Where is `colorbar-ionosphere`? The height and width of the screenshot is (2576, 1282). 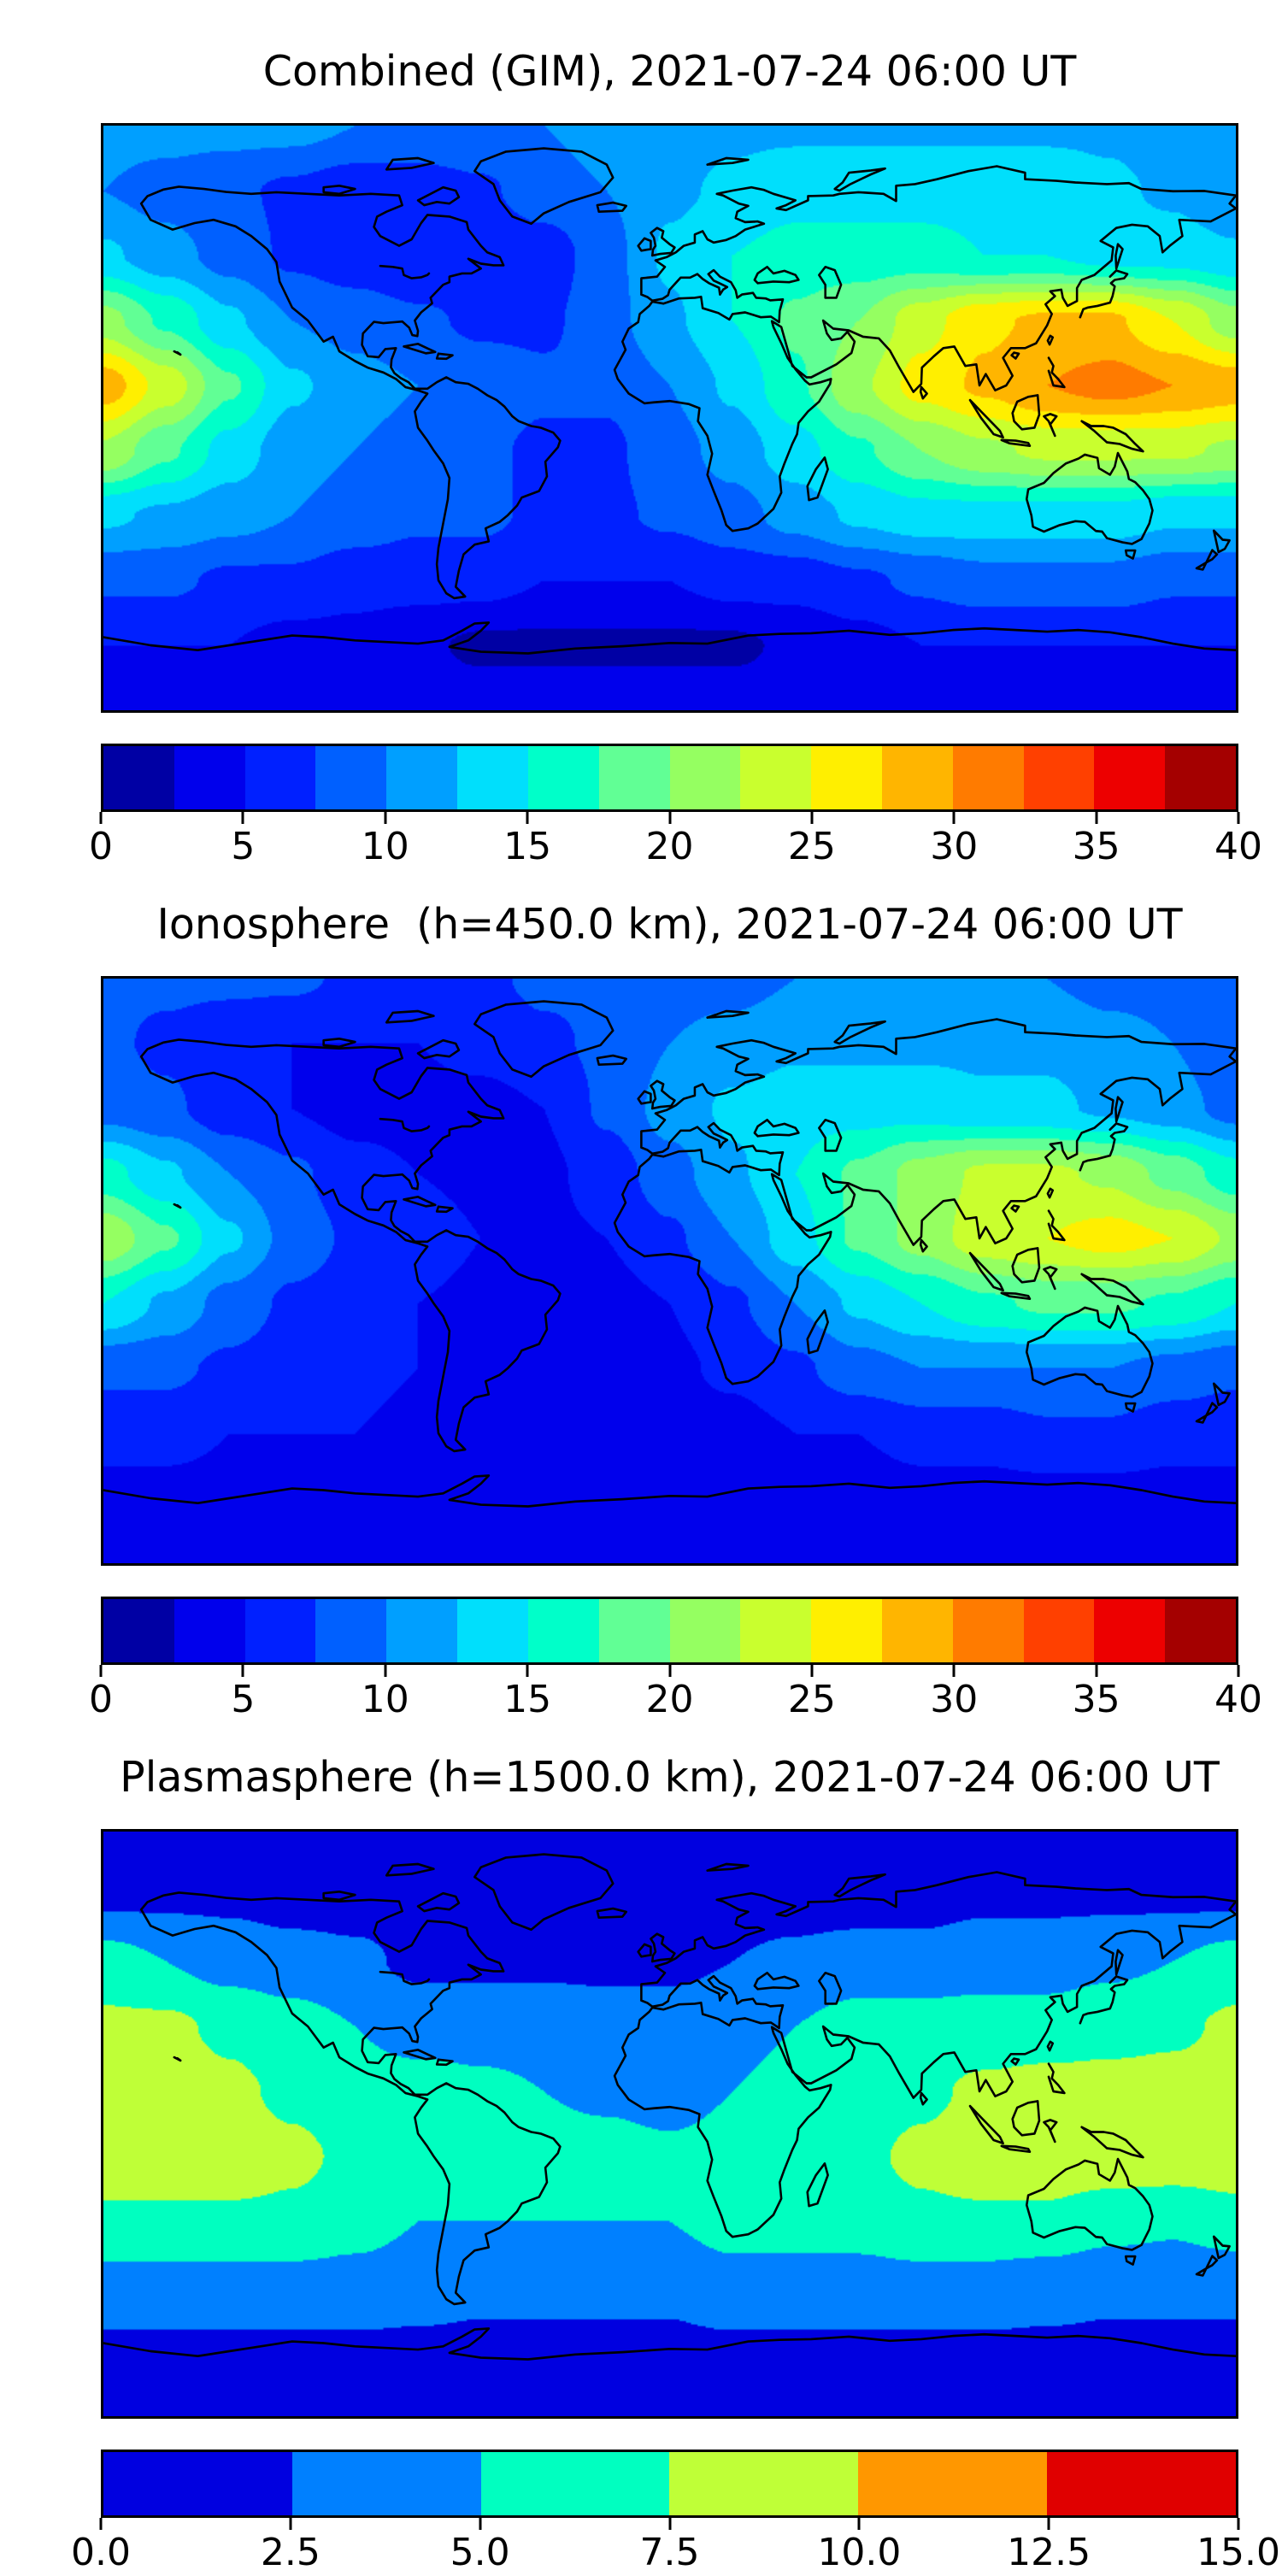 colorbar-ionosphere is located at coordinates (669, 1631).